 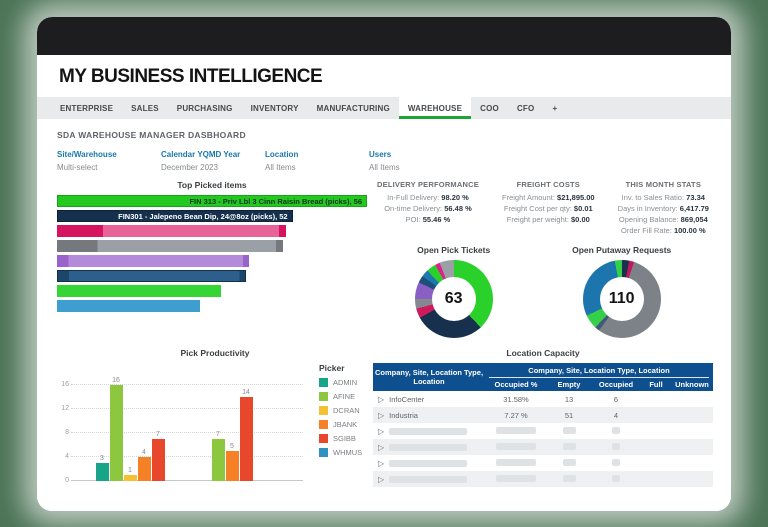 I want to click on stat-line: Opening Balance: 869,054, so click(x=663, y=219).